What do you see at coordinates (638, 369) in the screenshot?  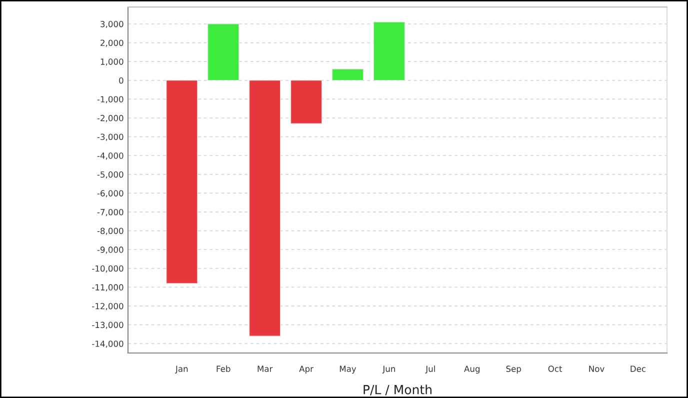 I see `x-tick-label: Dec` at bounding box center [638, 369].